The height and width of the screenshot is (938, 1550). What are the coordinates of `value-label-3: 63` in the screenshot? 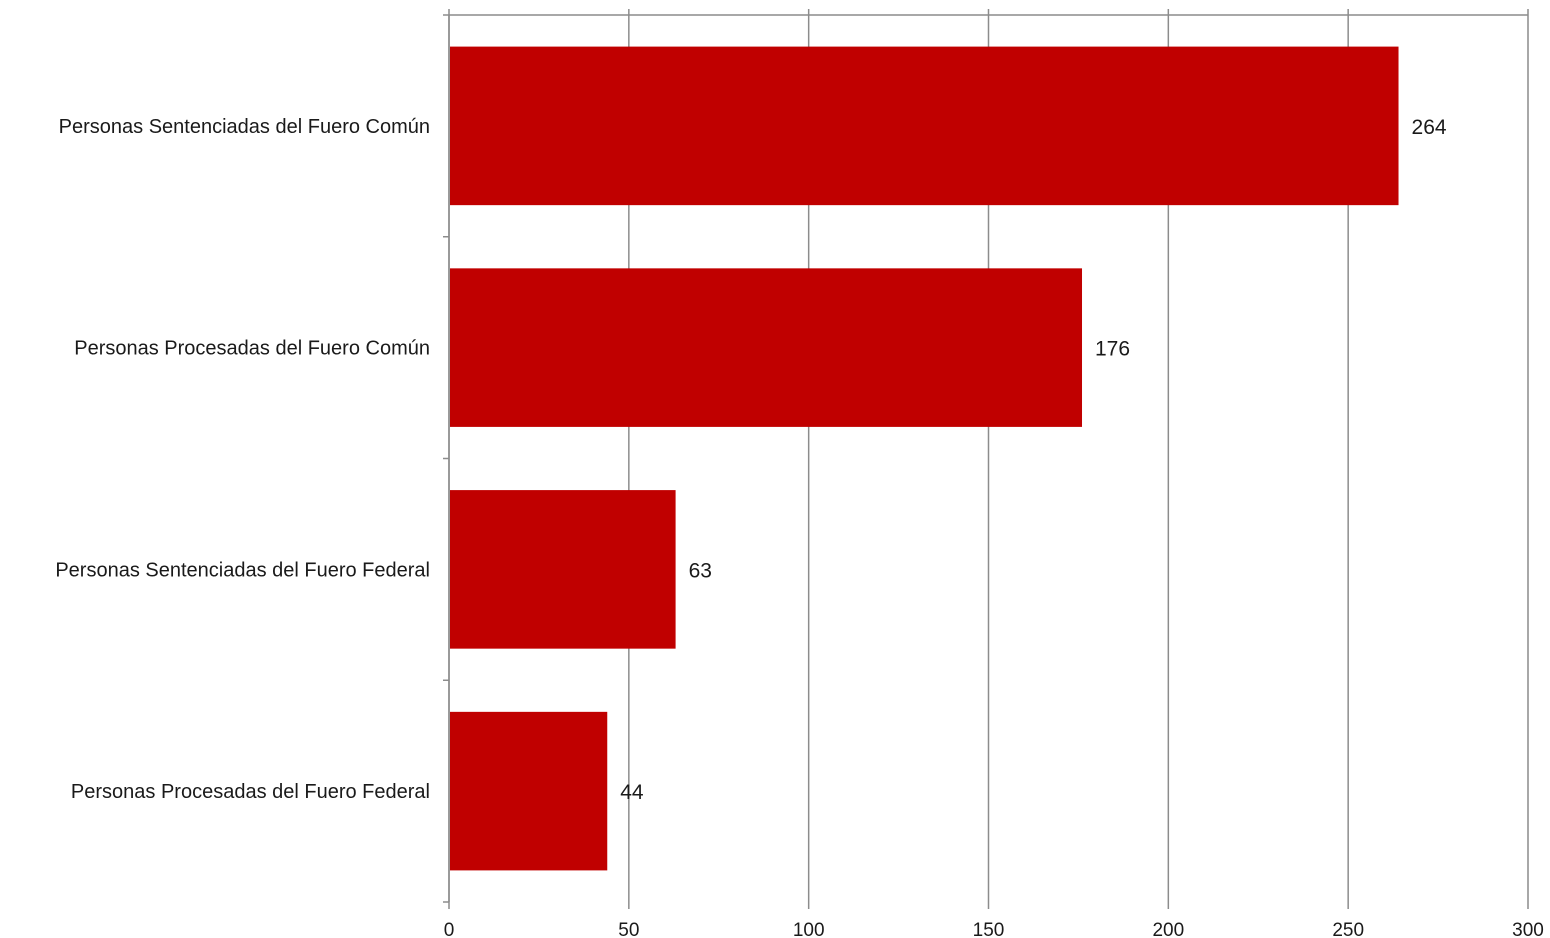 It's located at (700, 570).